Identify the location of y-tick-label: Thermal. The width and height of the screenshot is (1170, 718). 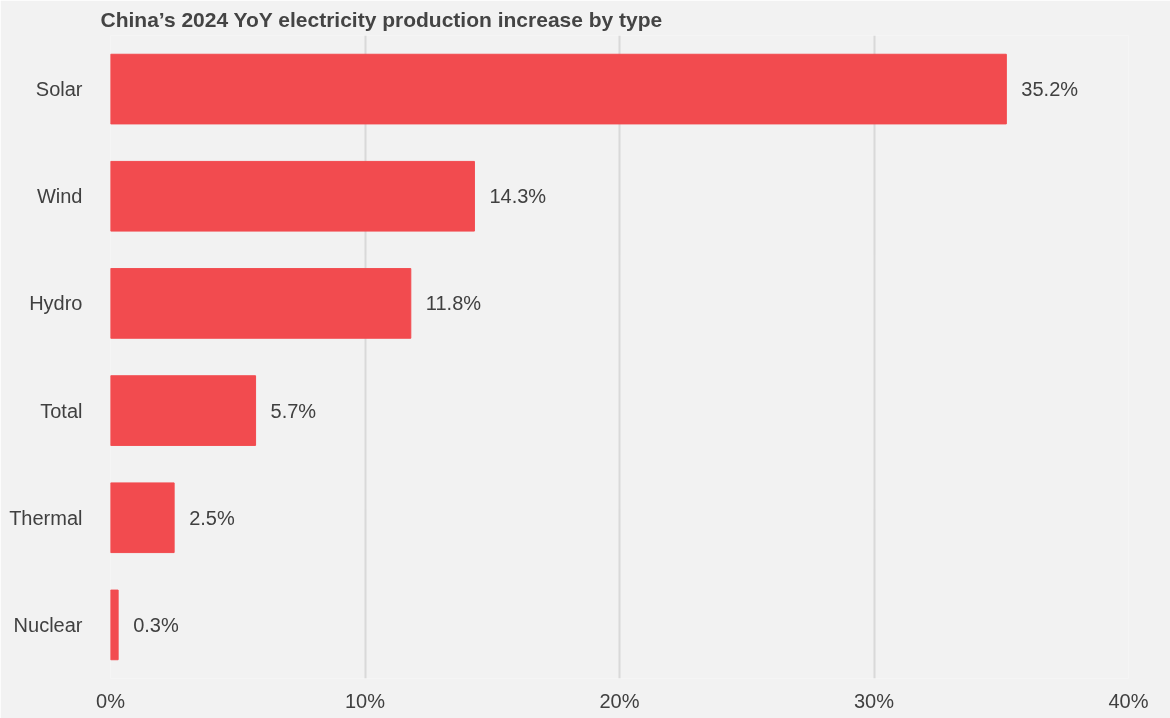
(46, 517).